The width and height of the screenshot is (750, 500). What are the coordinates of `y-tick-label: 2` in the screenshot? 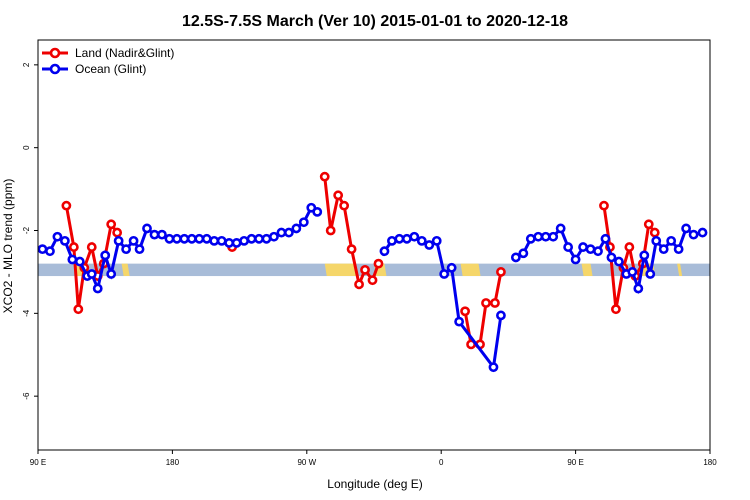 It's located at (26, 64).